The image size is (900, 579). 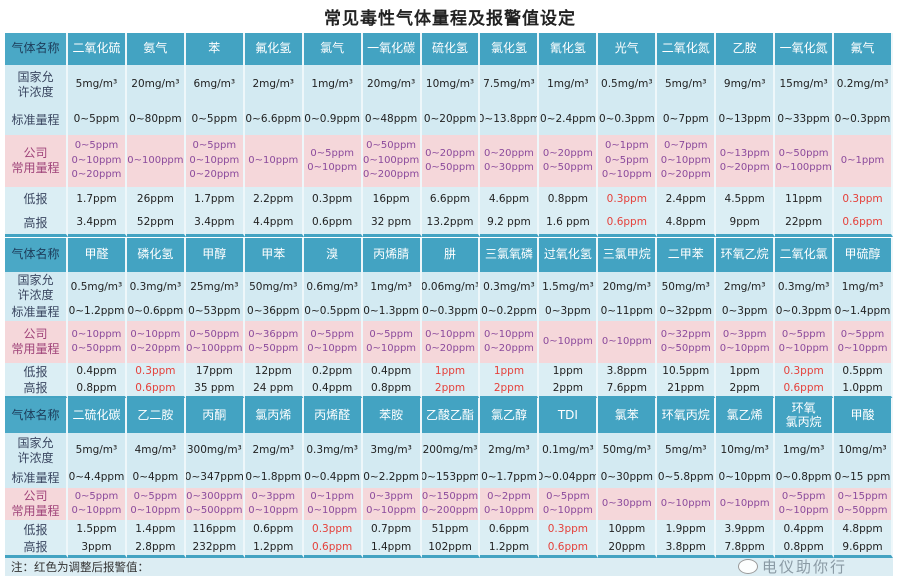 I want to click on cell-low: 1ppm, so click(x=510, y=372).